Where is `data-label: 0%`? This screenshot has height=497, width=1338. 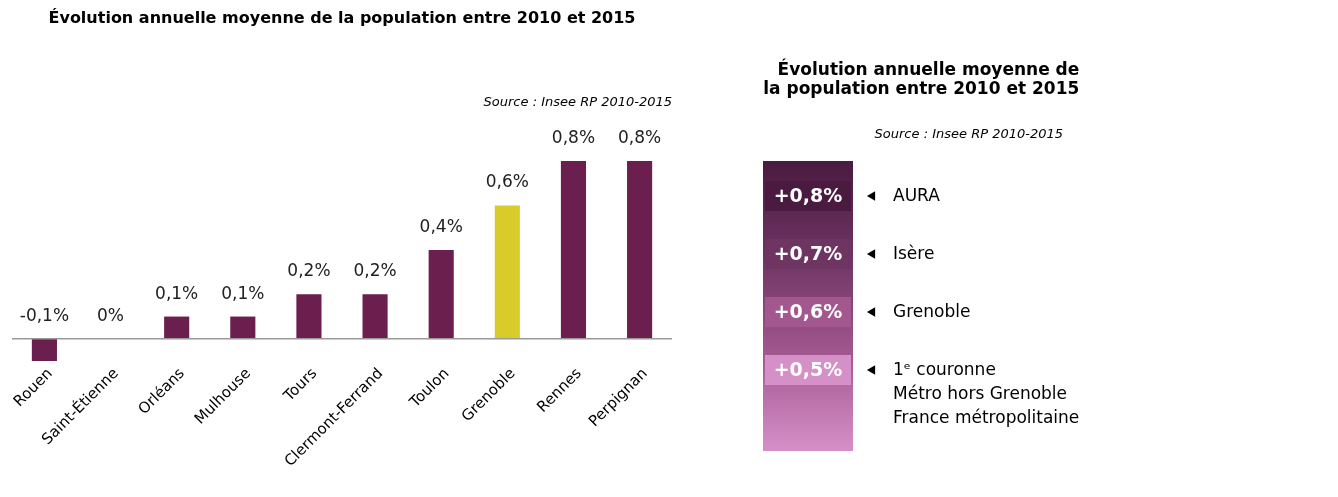 data-label: 0% is located at coordinates (111, 314).